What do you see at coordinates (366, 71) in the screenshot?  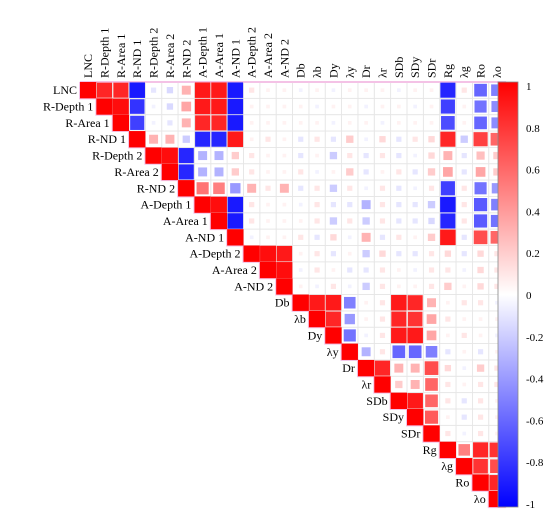 I see `column-label: Dr` at bounding box center [366, 71].